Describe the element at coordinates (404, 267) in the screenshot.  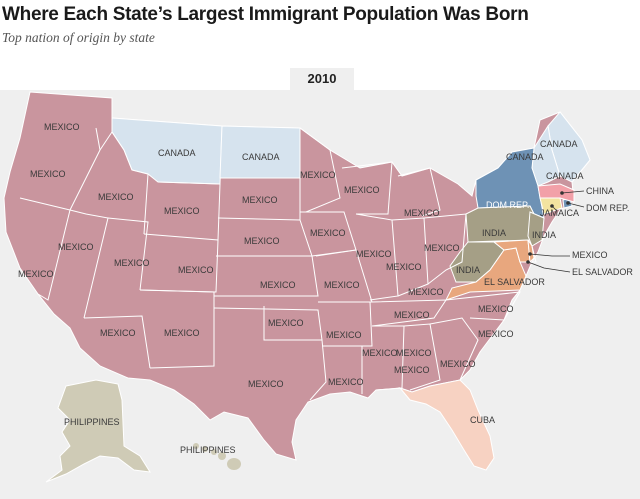
I see `label-mexico-indiana: MEXICO` at that location.